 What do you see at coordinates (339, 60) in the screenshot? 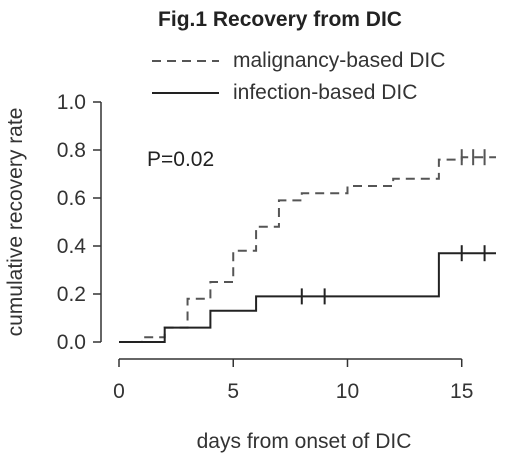
I see `legend-label-0: malignancy-based DIC` at bounding box center [339, 60].